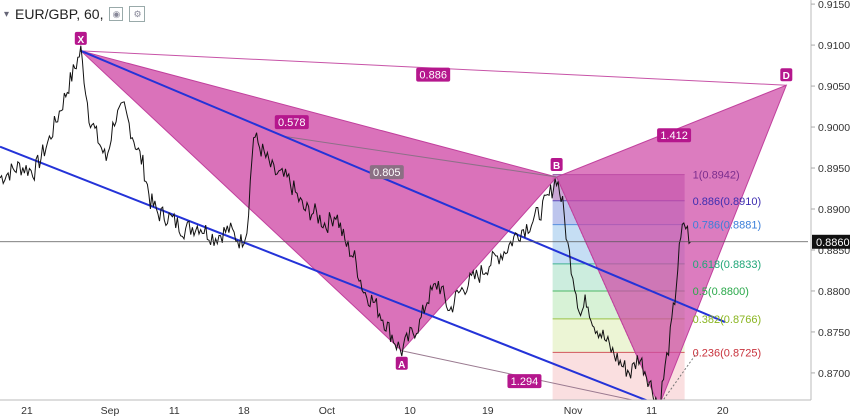 Image resolution: width=850 pixels, height=418 pixels. What do you see at coordinates (488, 411) in the screenshot?
I see `x-tick-label: 19` at bounding box center [488, 411].